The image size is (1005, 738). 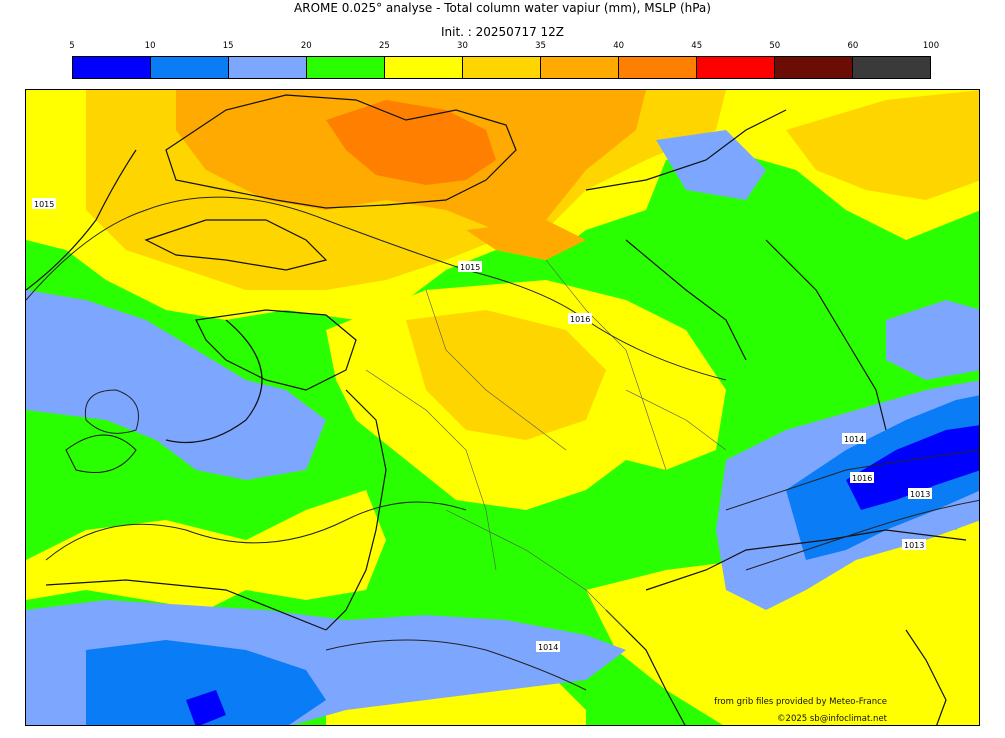 I want to click on colorbar-tick: 45, so click(x=697, y=46).